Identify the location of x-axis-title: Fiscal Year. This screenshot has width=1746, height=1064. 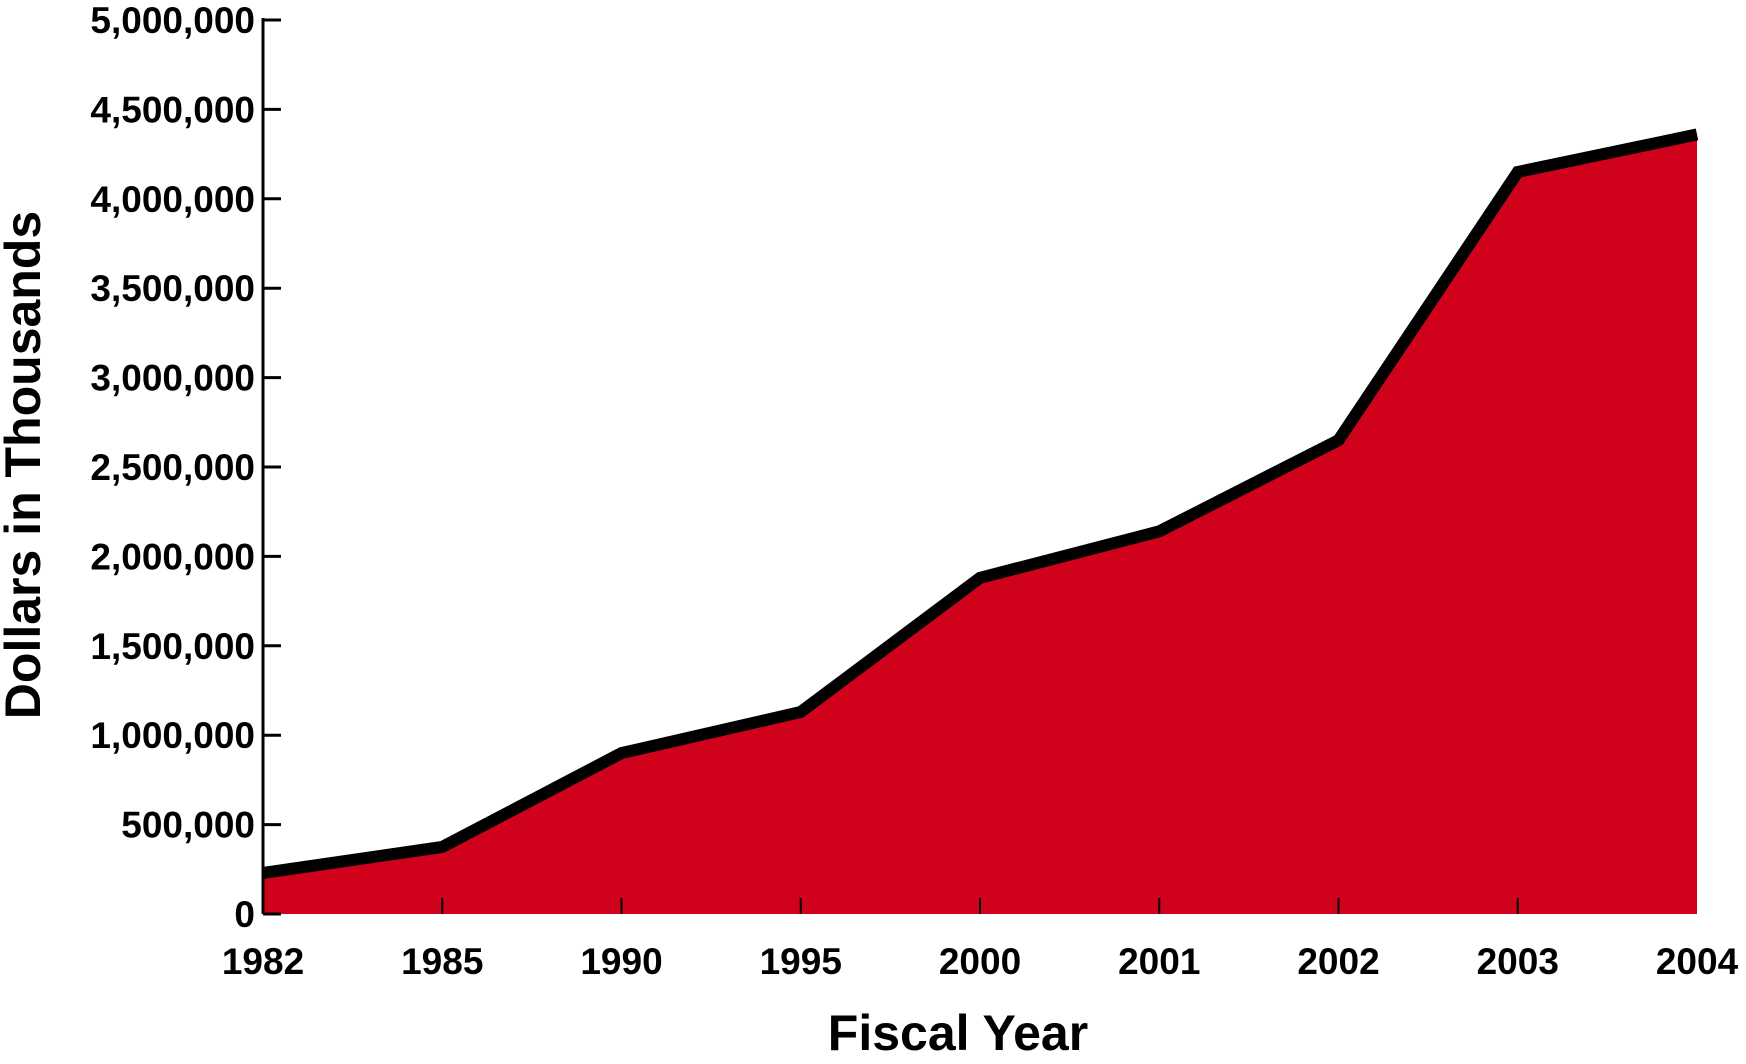
(958, 1032).